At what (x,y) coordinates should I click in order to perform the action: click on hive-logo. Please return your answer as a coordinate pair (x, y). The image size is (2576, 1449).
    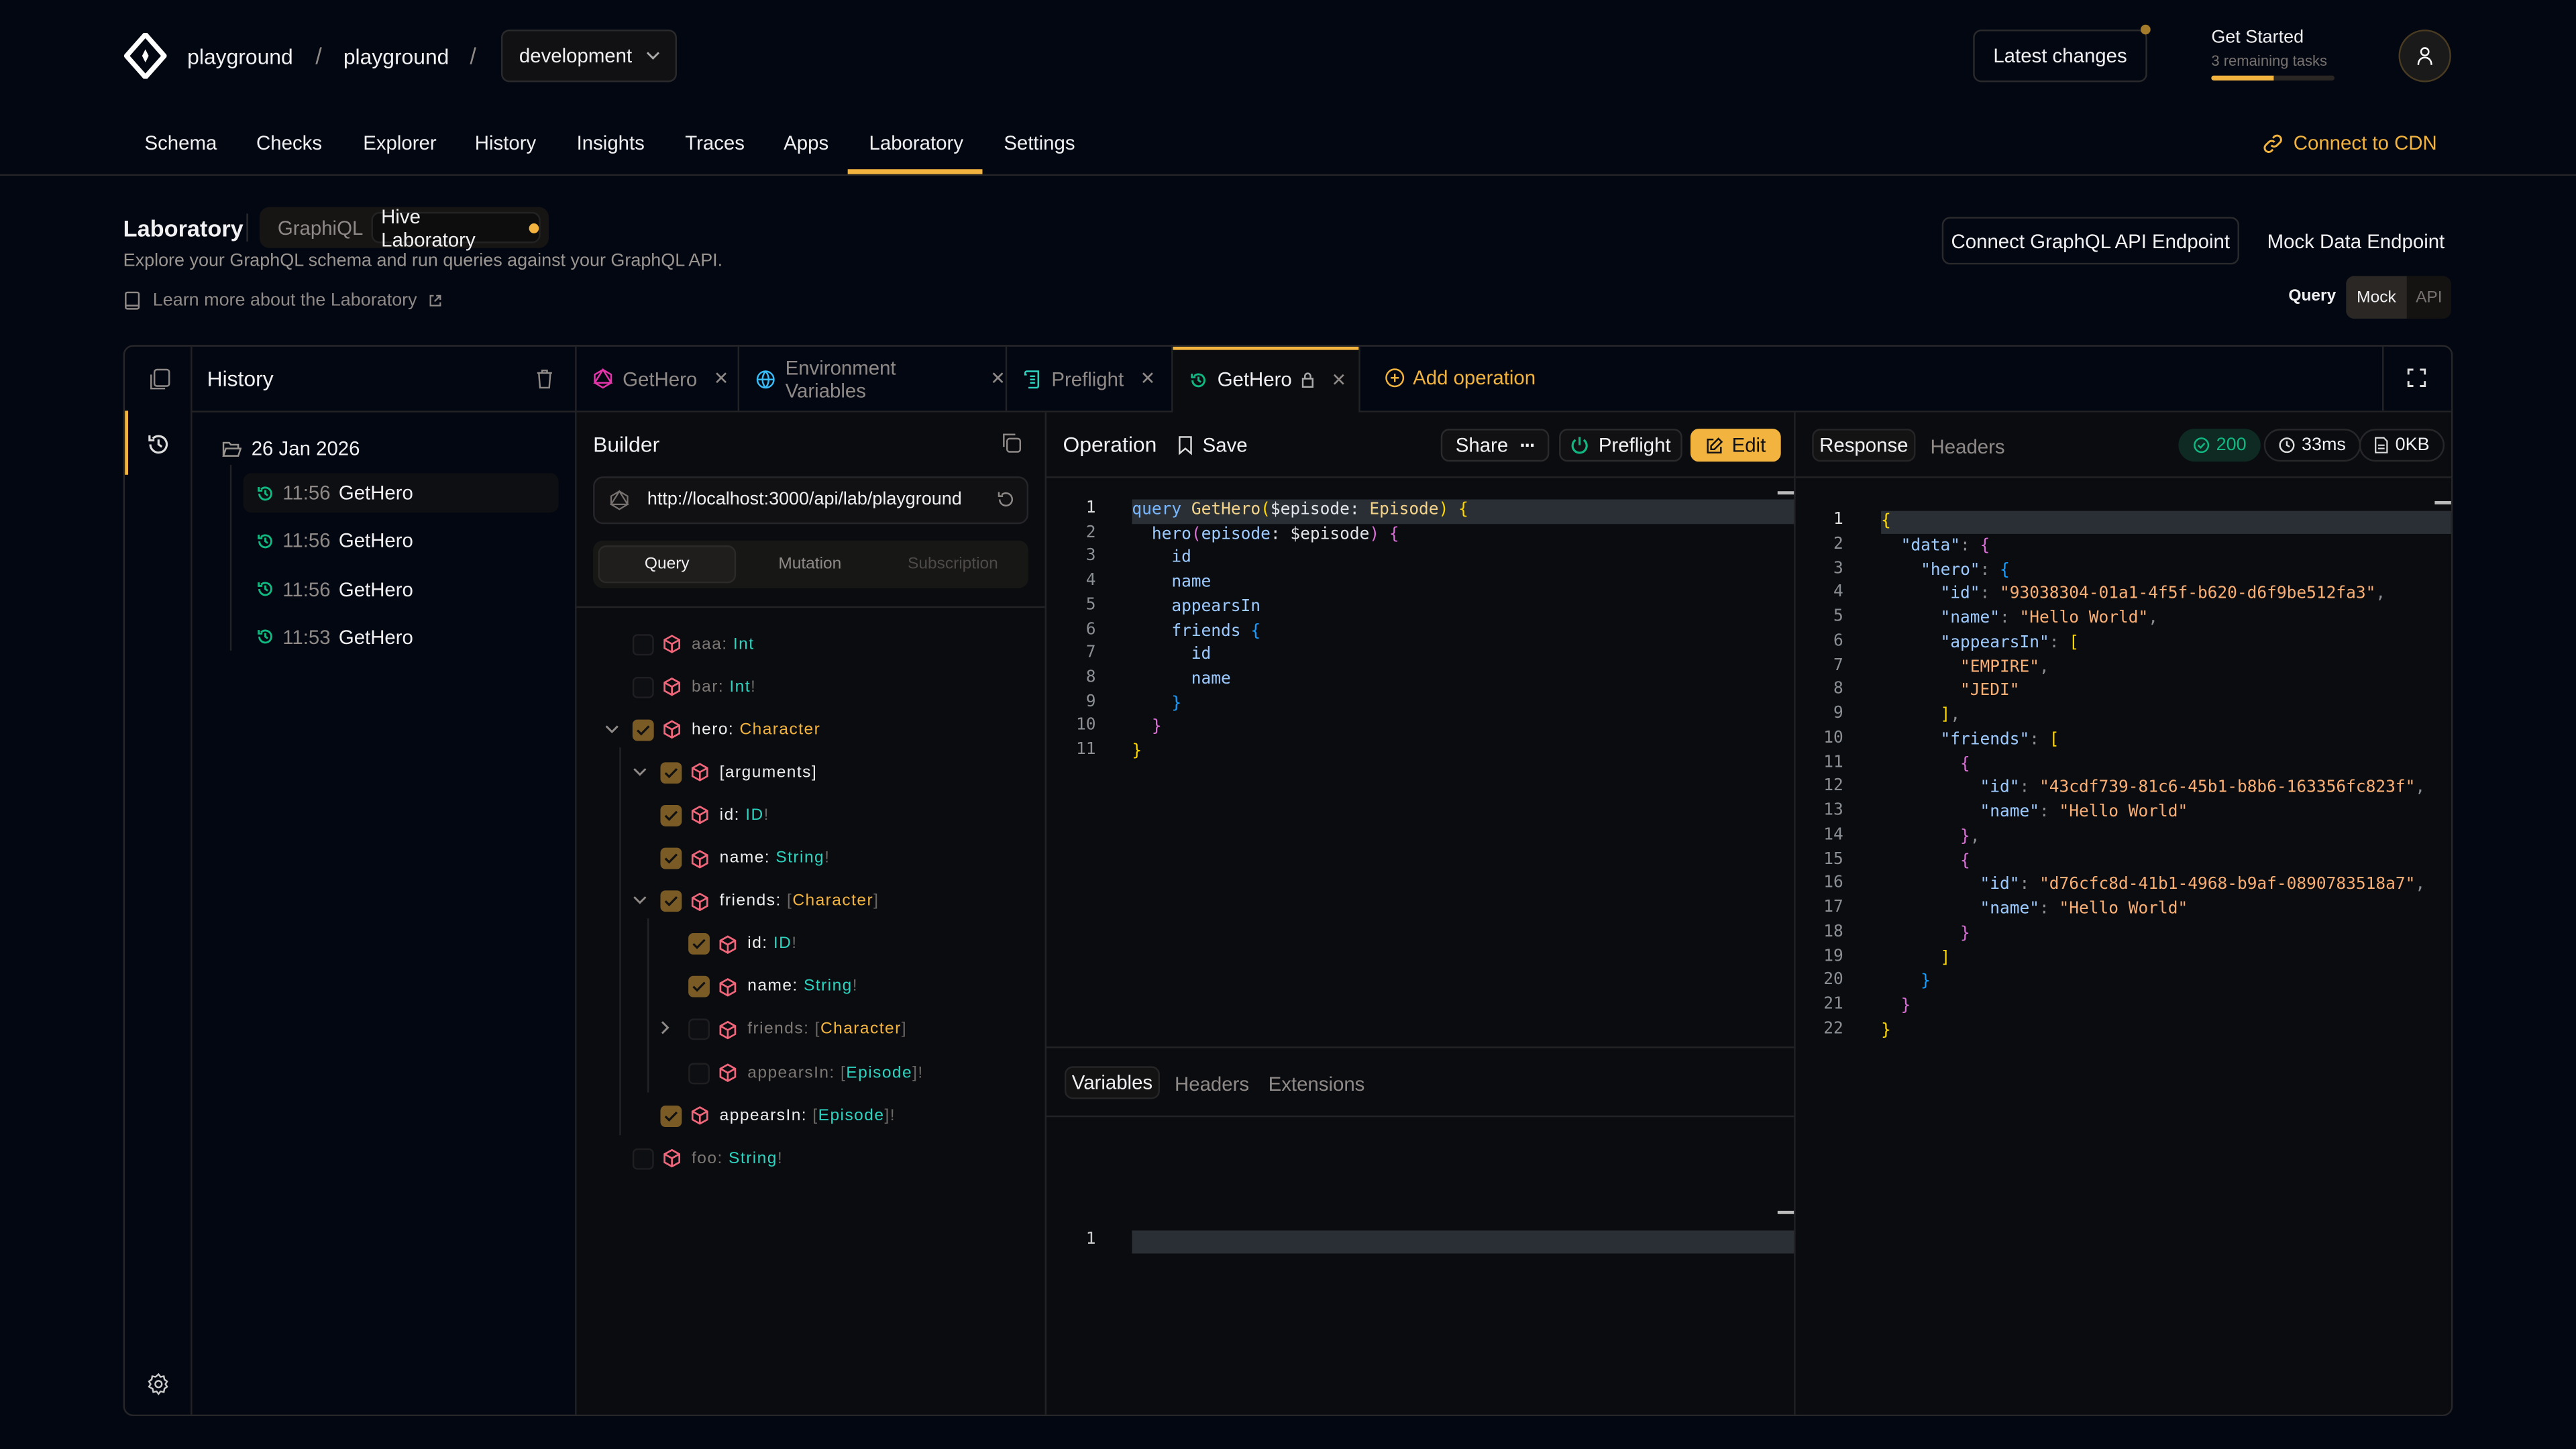
    Looking at the image, I should click on (145, 58).